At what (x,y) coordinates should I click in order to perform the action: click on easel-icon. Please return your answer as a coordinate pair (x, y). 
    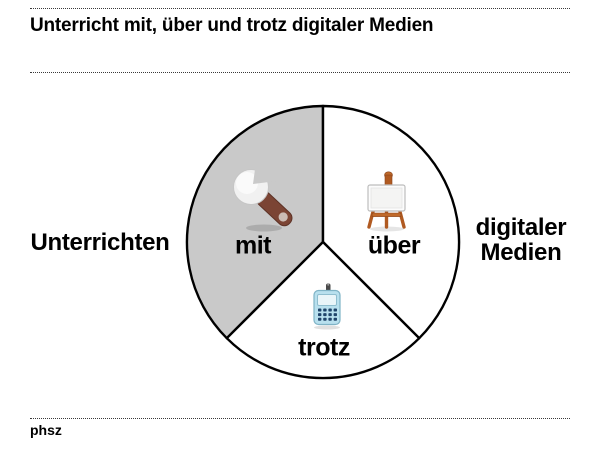
    Looking at the image, I should click on (386, 201).